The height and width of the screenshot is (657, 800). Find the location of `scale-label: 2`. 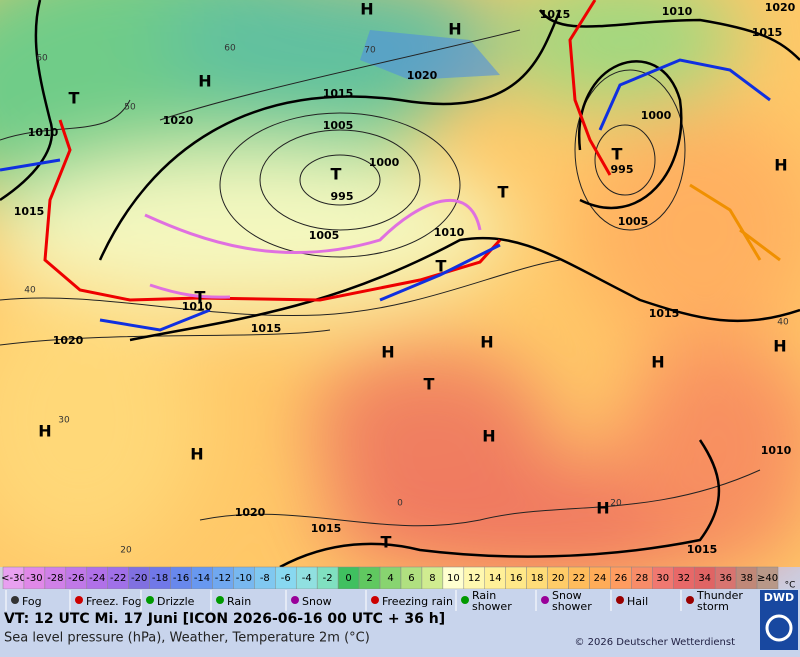

scale-label: 2 is located at coordinates (369, 578).